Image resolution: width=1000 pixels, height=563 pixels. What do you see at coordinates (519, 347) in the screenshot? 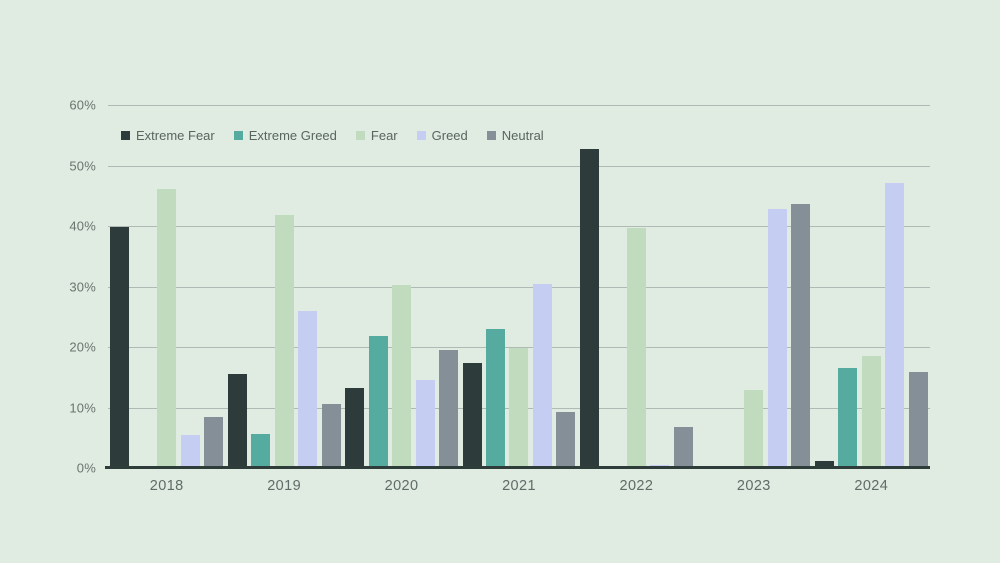
I see `gridline-20%` at bounding box center [519, 347].